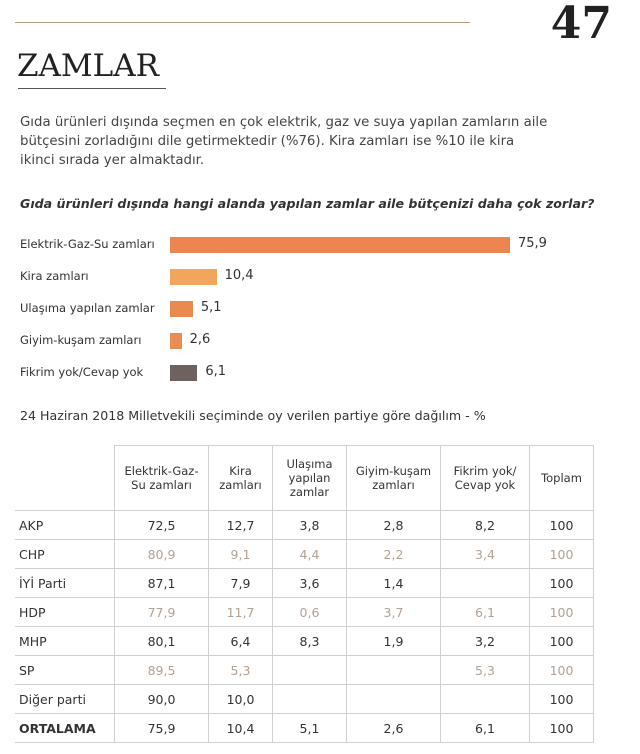 The height and width of the screenshot is (754, 640). What do you see at coordinates (161, 670) in the screenshot?
I see `table-cell: 89,5` at bounding box center [161, 670].